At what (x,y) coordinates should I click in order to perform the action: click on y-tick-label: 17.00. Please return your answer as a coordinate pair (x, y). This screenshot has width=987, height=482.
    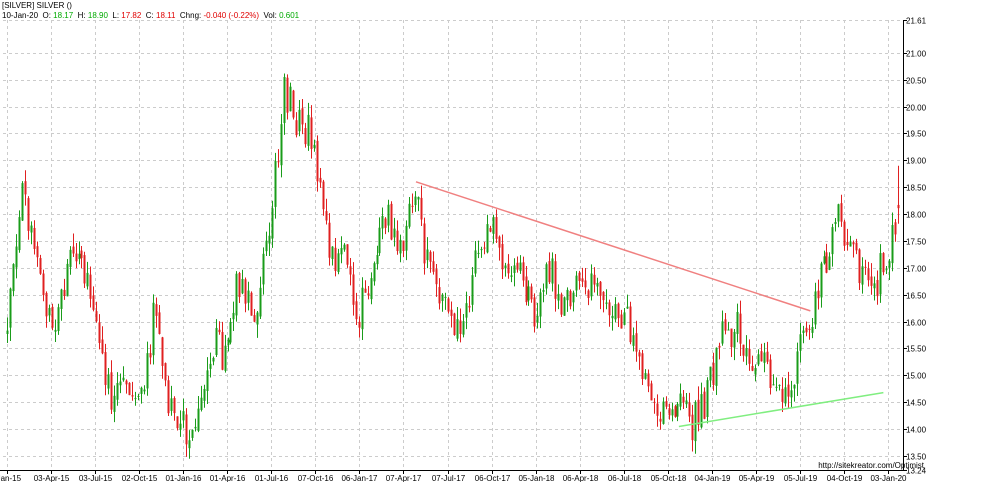
    Looking at the image, I should click on (916, 269).